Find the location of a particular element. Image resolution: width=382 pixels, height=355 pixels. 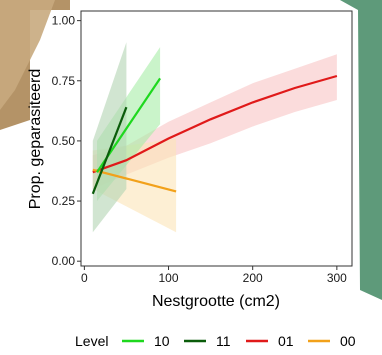

x-tick-label: 100 is located at coordinates (169, 278).